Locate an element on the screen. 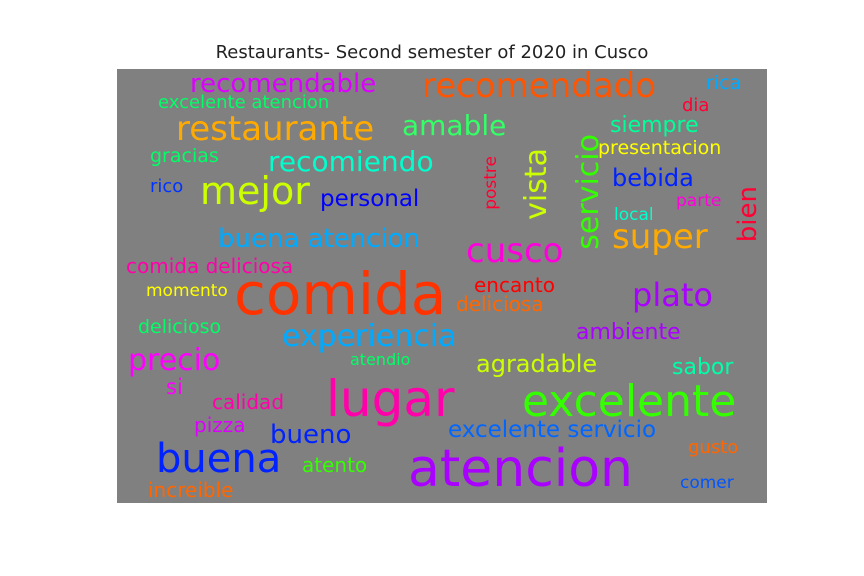 This screenshot has width=864, height=576. word-lugar: lugar is located at coordinates (390, 399).